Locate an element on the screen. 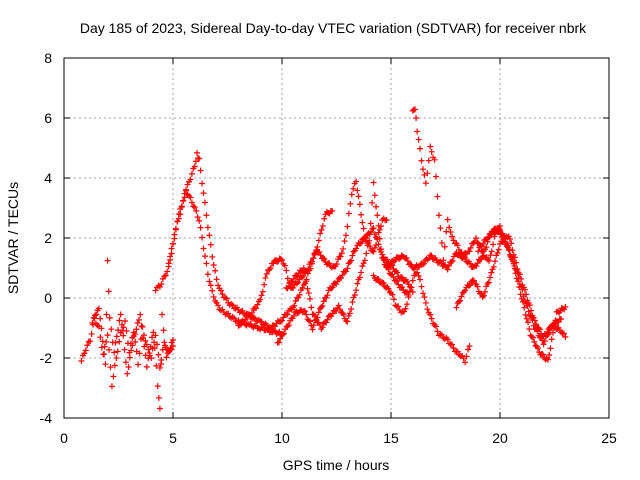 The height and width of the screenshot is (480, 640). x-tick-label: 25 is located at coordinates (609, 438).